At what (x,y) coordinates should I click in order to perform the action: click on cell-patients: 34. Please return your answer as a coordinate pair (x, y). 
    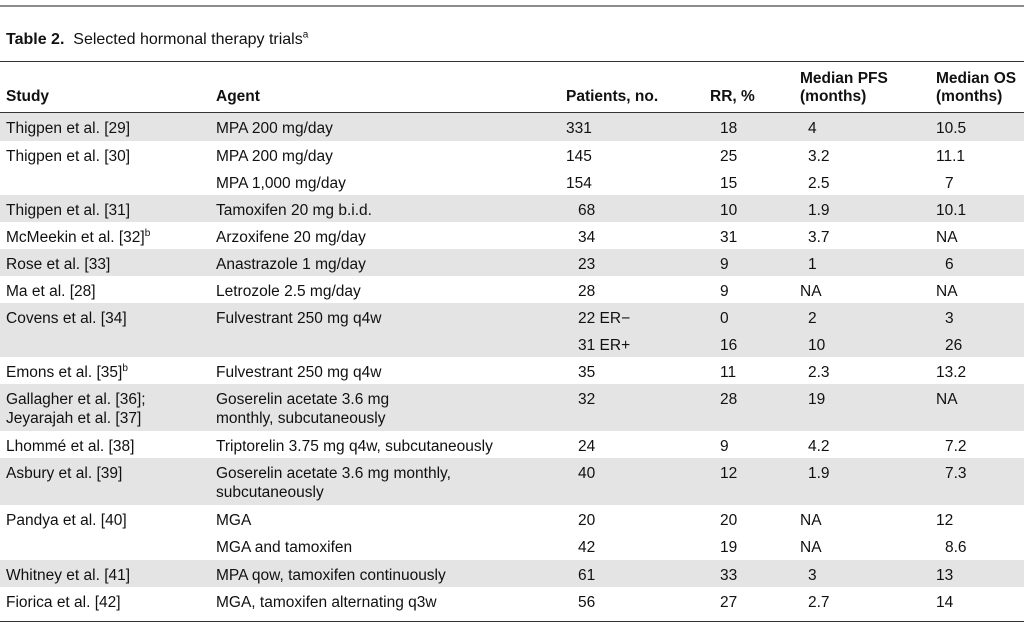
    Looking at the image, I should click on (586, 237).